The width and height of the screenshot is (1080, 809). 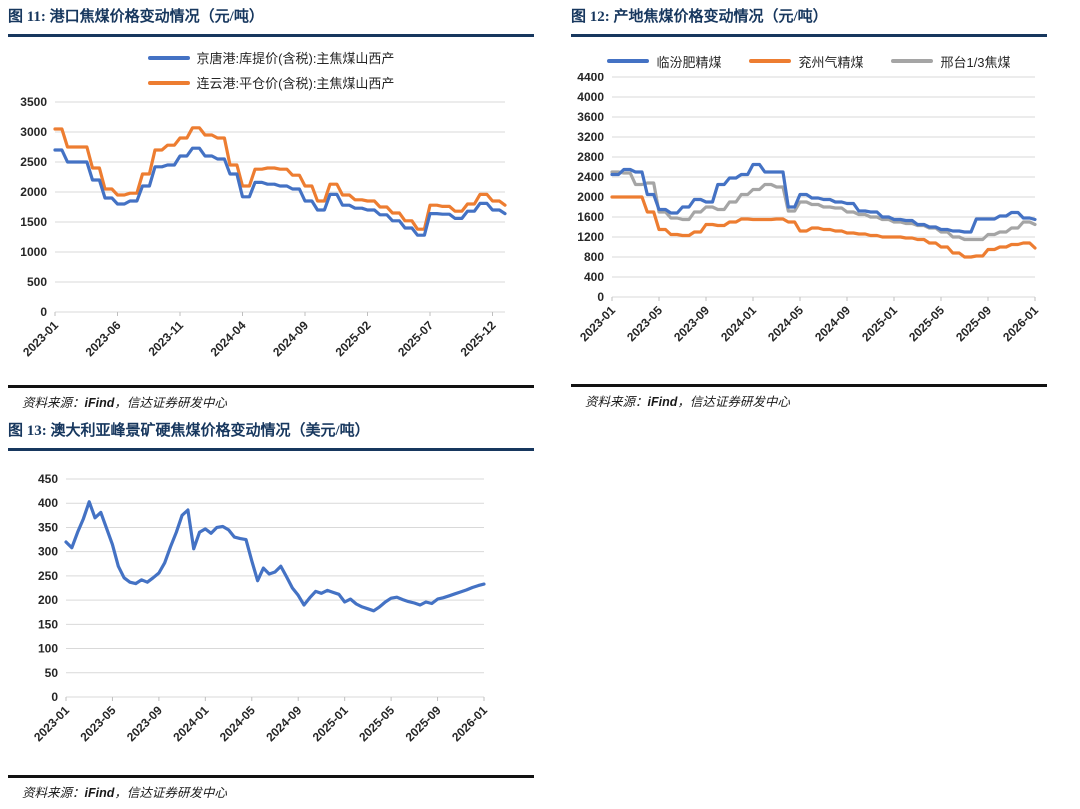 I want to click on svg-text: 350, so click(x=48, y=527).